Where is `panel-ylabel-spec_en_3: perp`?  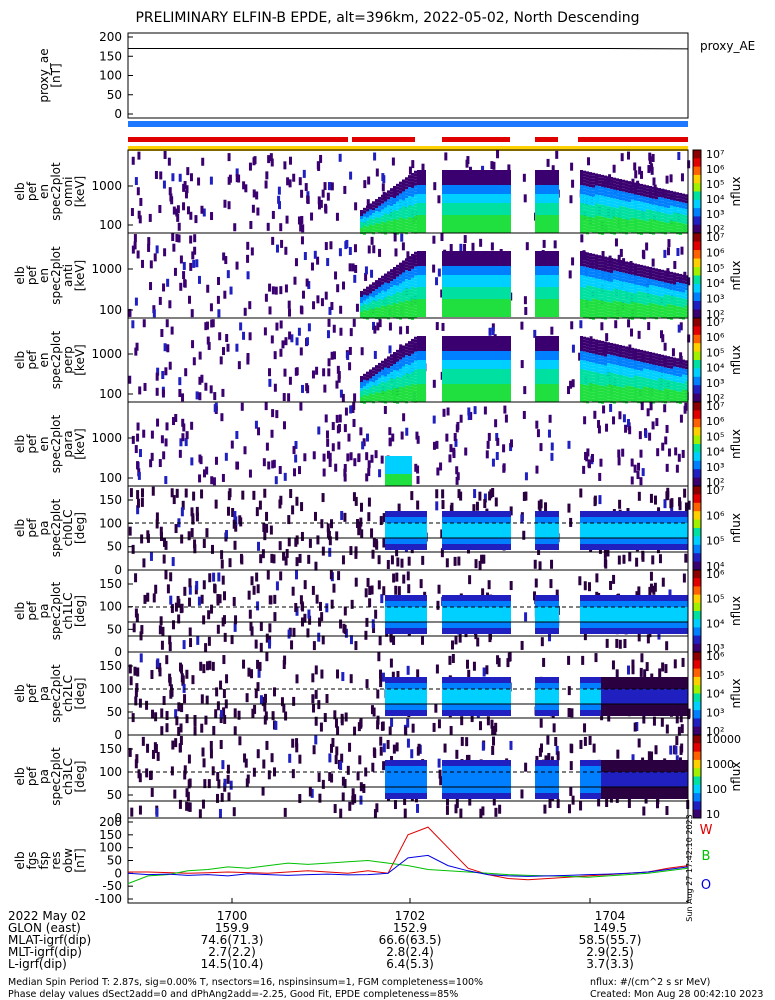
panel-ylabel-spec_en_3: perp is located at coordinates (68, 360).